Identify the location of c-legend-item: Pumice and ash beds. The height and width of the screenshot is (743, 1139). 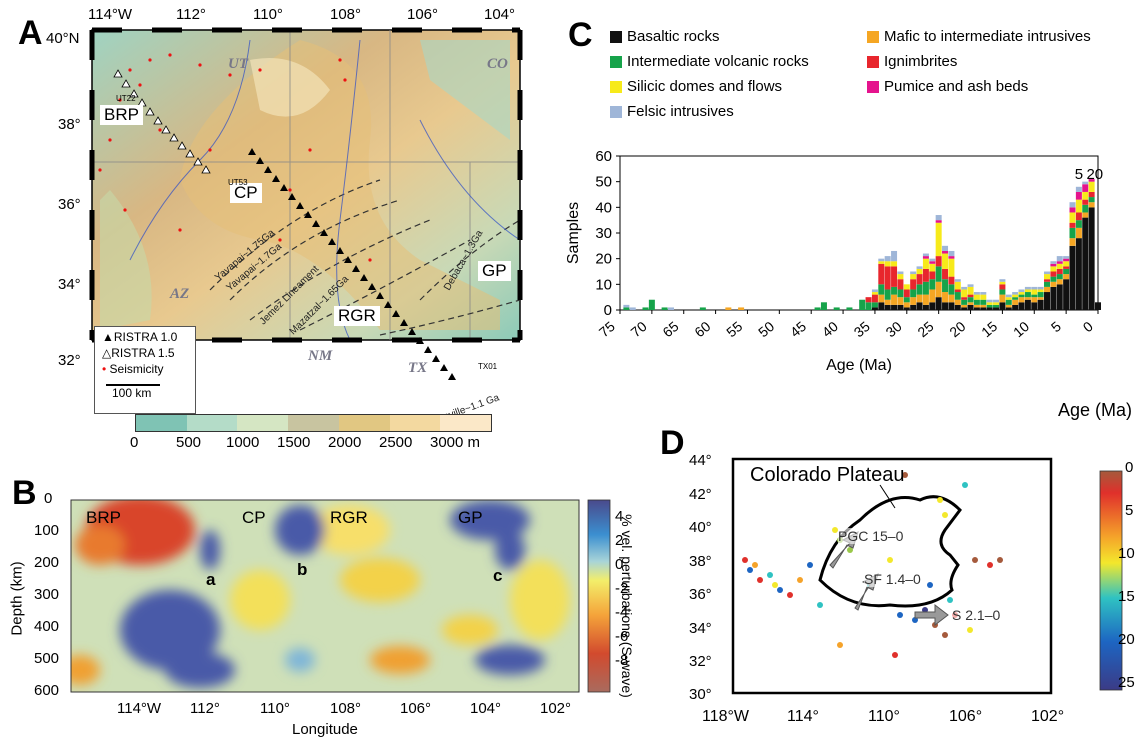
(947, 86).